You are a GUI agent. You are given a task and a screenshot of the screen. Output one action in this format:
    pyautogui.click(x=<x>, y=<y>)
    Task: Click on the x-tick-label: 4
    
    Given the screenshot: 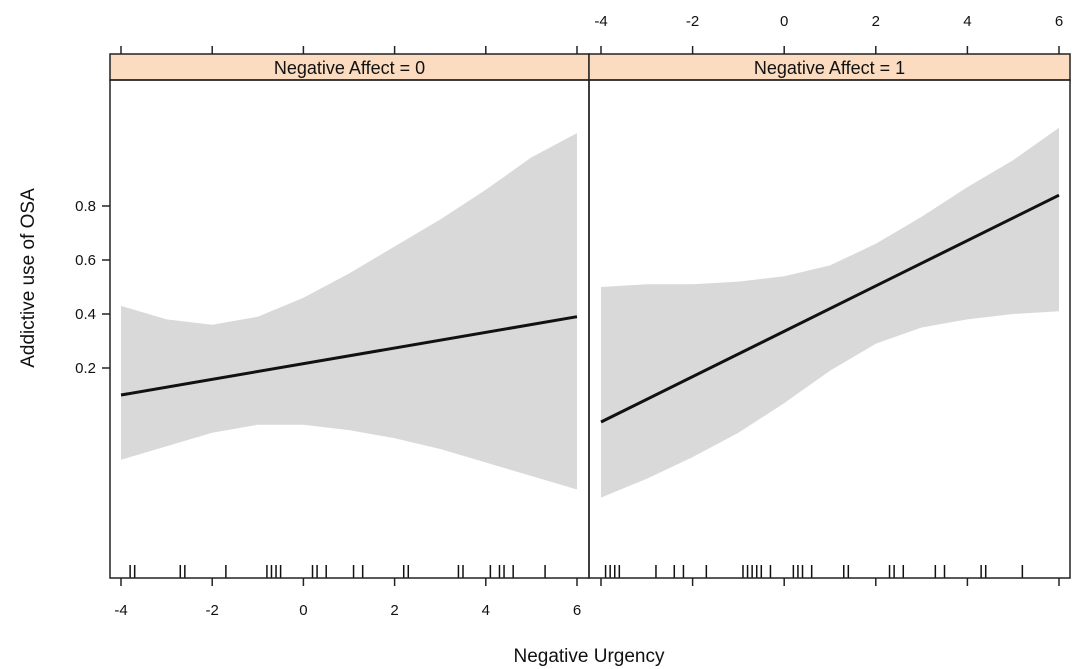 What is the action you would take?
    pyautogui.click(x=486, y=610)
    